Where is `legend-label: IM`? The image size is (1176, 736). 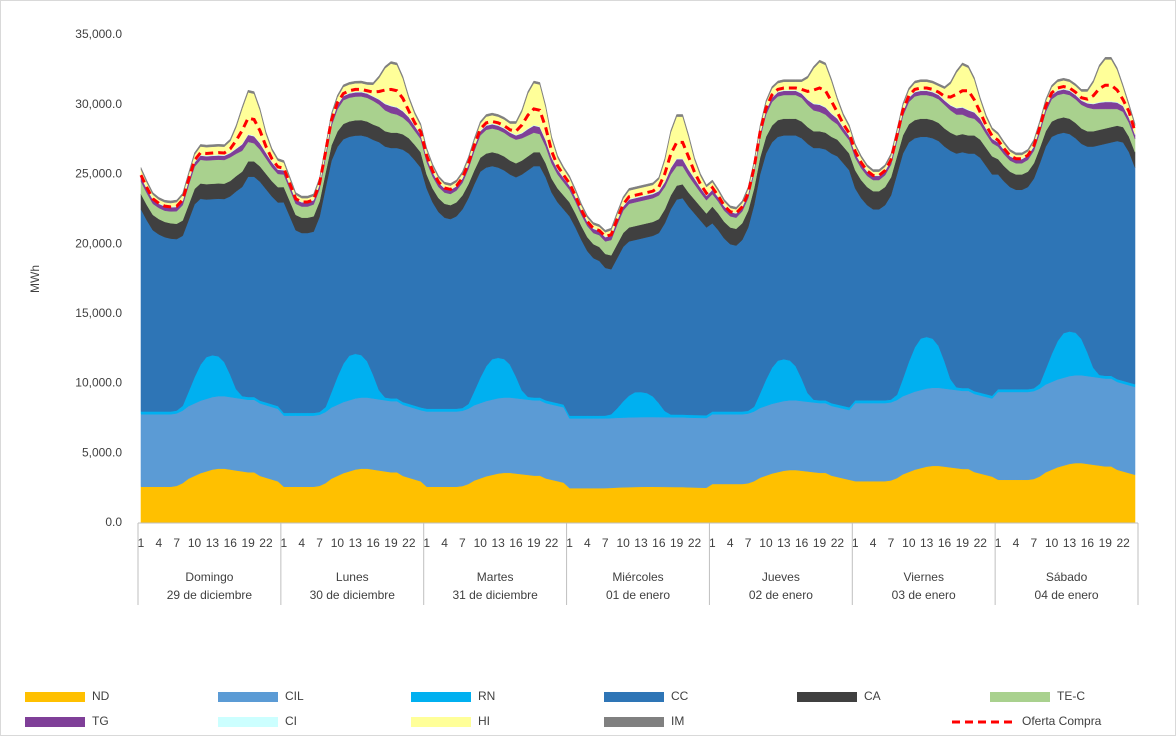
legend-label: IM is located at coordinates (677, 721).